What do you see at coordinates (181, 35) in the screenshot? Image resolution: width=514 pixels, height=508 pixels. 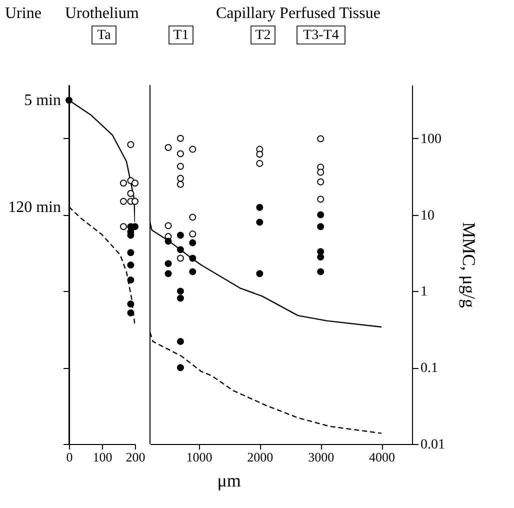 I see `text: T1` at bounding box center [181, 35].